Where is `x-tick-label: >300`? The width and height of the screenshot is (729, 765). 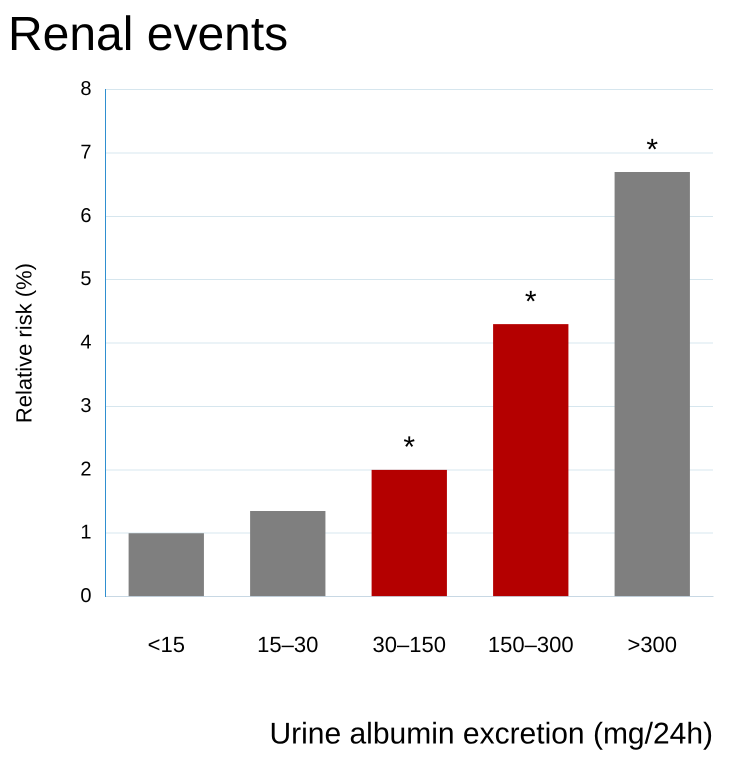
x-tick-label: >300 is located at coordinates (652, 644).